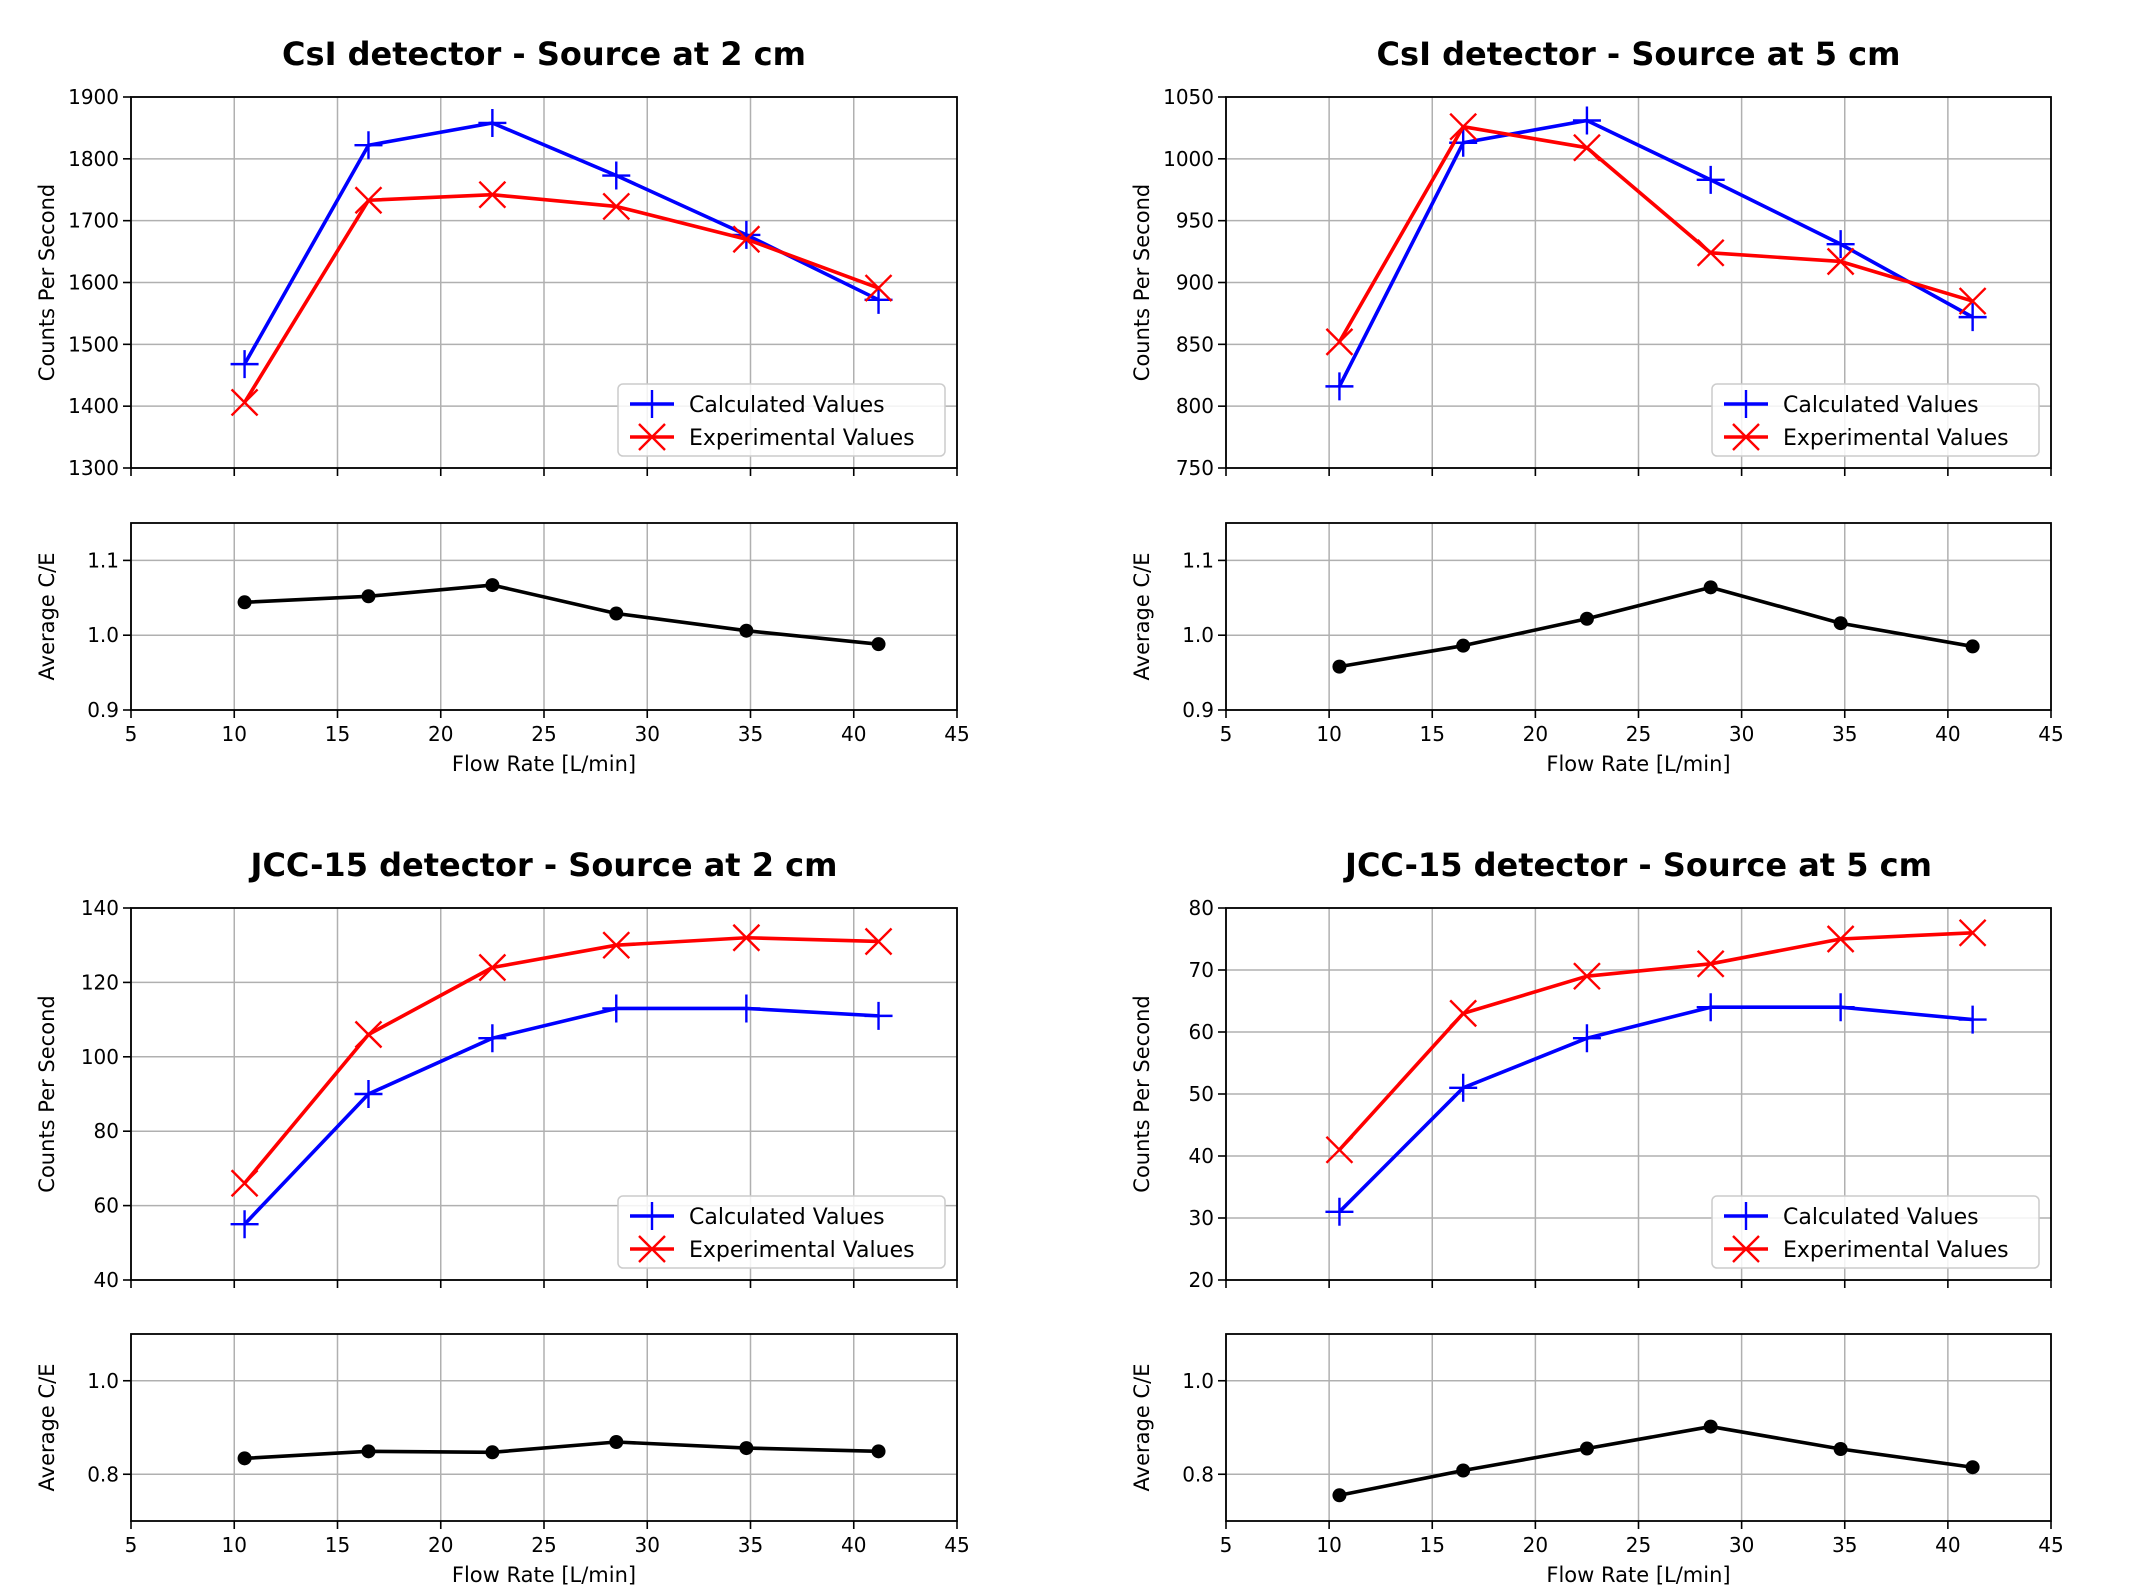  What do you see at coordinates (103, 710) in the screenshot?
I see `y-tick-label: 0.9` at bounding box center [103, 710].